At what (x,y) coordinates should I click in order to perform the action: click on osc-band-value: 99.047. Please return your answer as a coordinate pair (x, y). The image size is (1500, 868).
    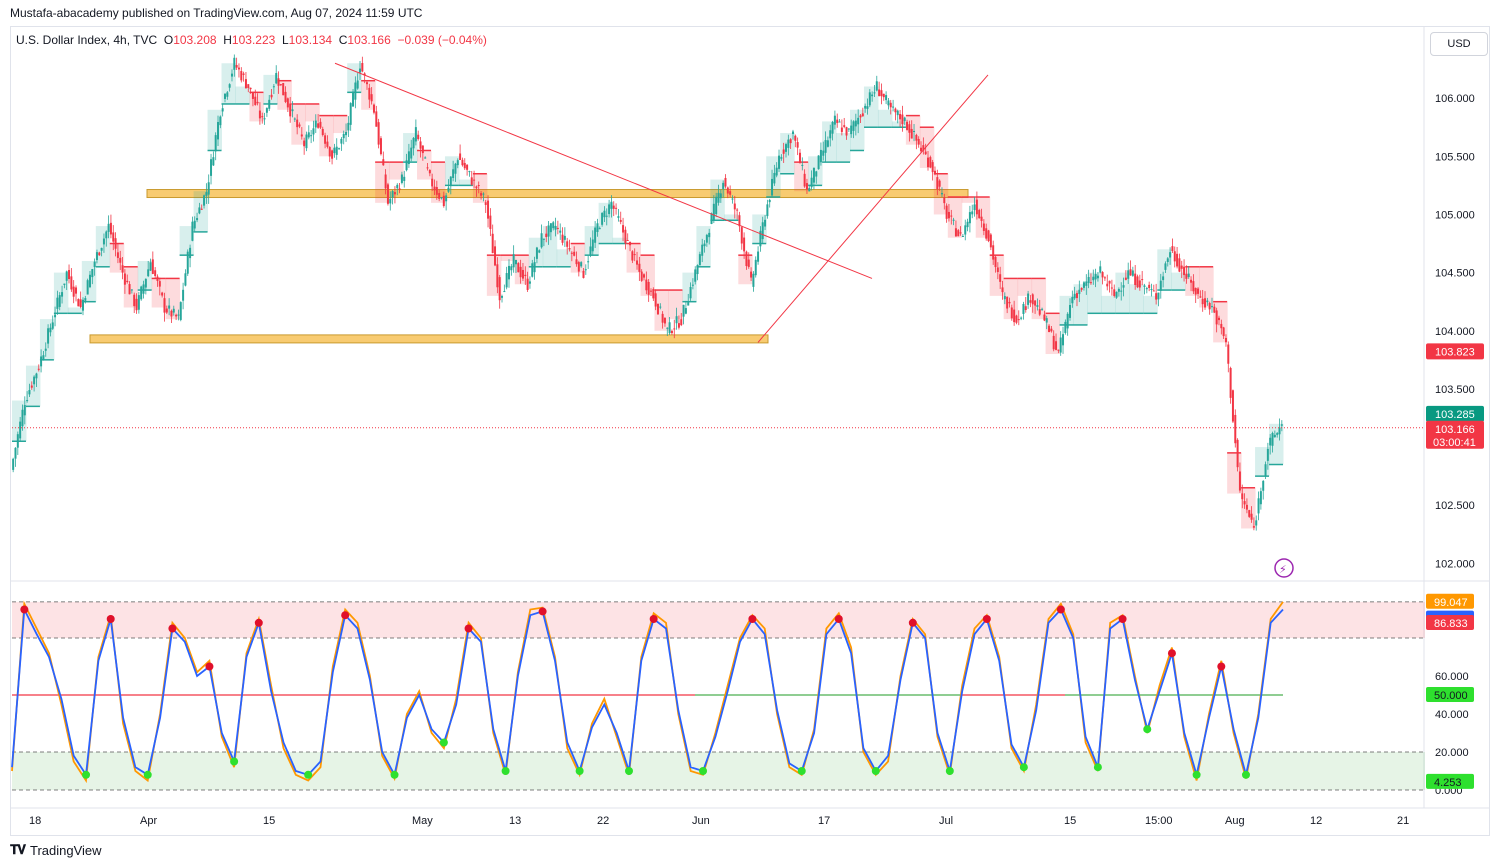
    Looking at the image, I should click on (1451, 603).